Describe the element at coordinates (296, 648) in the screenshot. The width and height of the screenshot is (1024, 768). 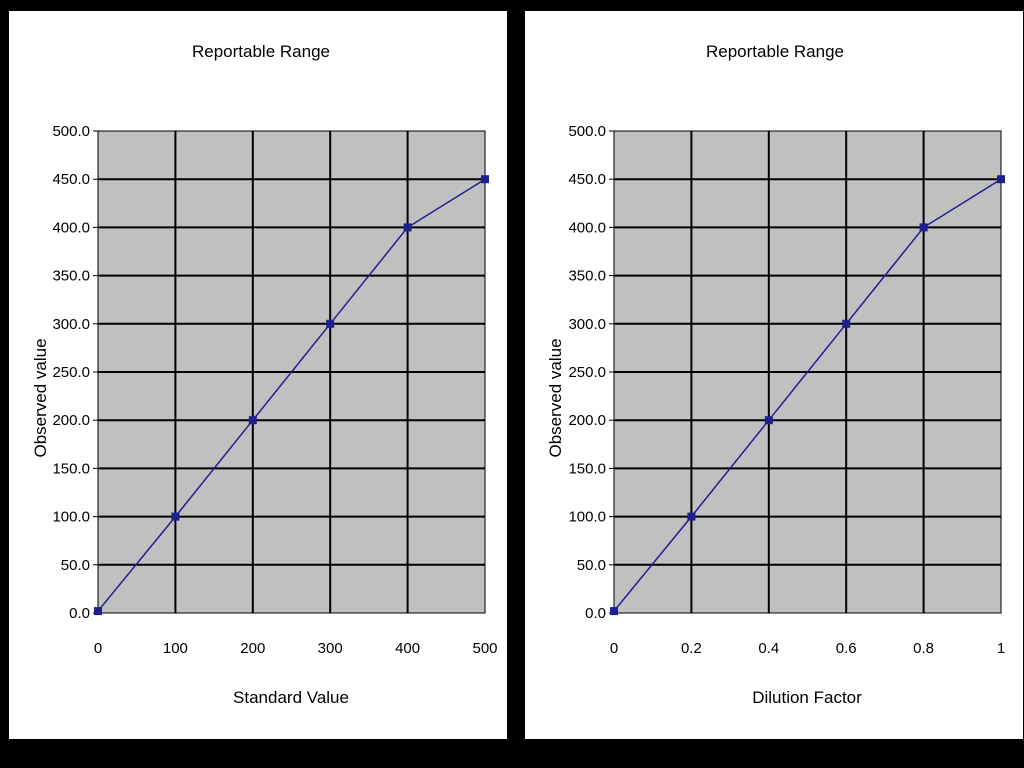
I see `x-tick-labels: 0 100 200 300 400 500` at that location.